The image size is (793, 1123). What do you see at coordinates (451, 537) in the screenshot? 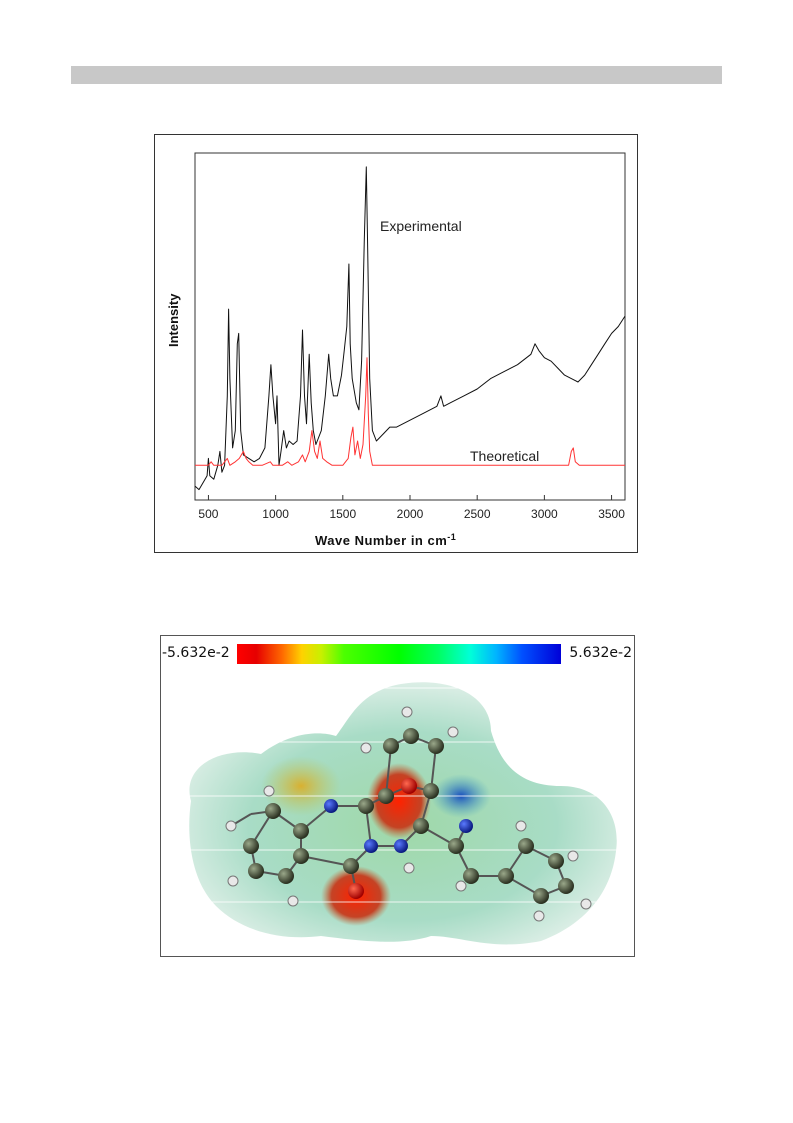
I see `x-axis-label-superscript: -1` at bounding box center [451, 537].